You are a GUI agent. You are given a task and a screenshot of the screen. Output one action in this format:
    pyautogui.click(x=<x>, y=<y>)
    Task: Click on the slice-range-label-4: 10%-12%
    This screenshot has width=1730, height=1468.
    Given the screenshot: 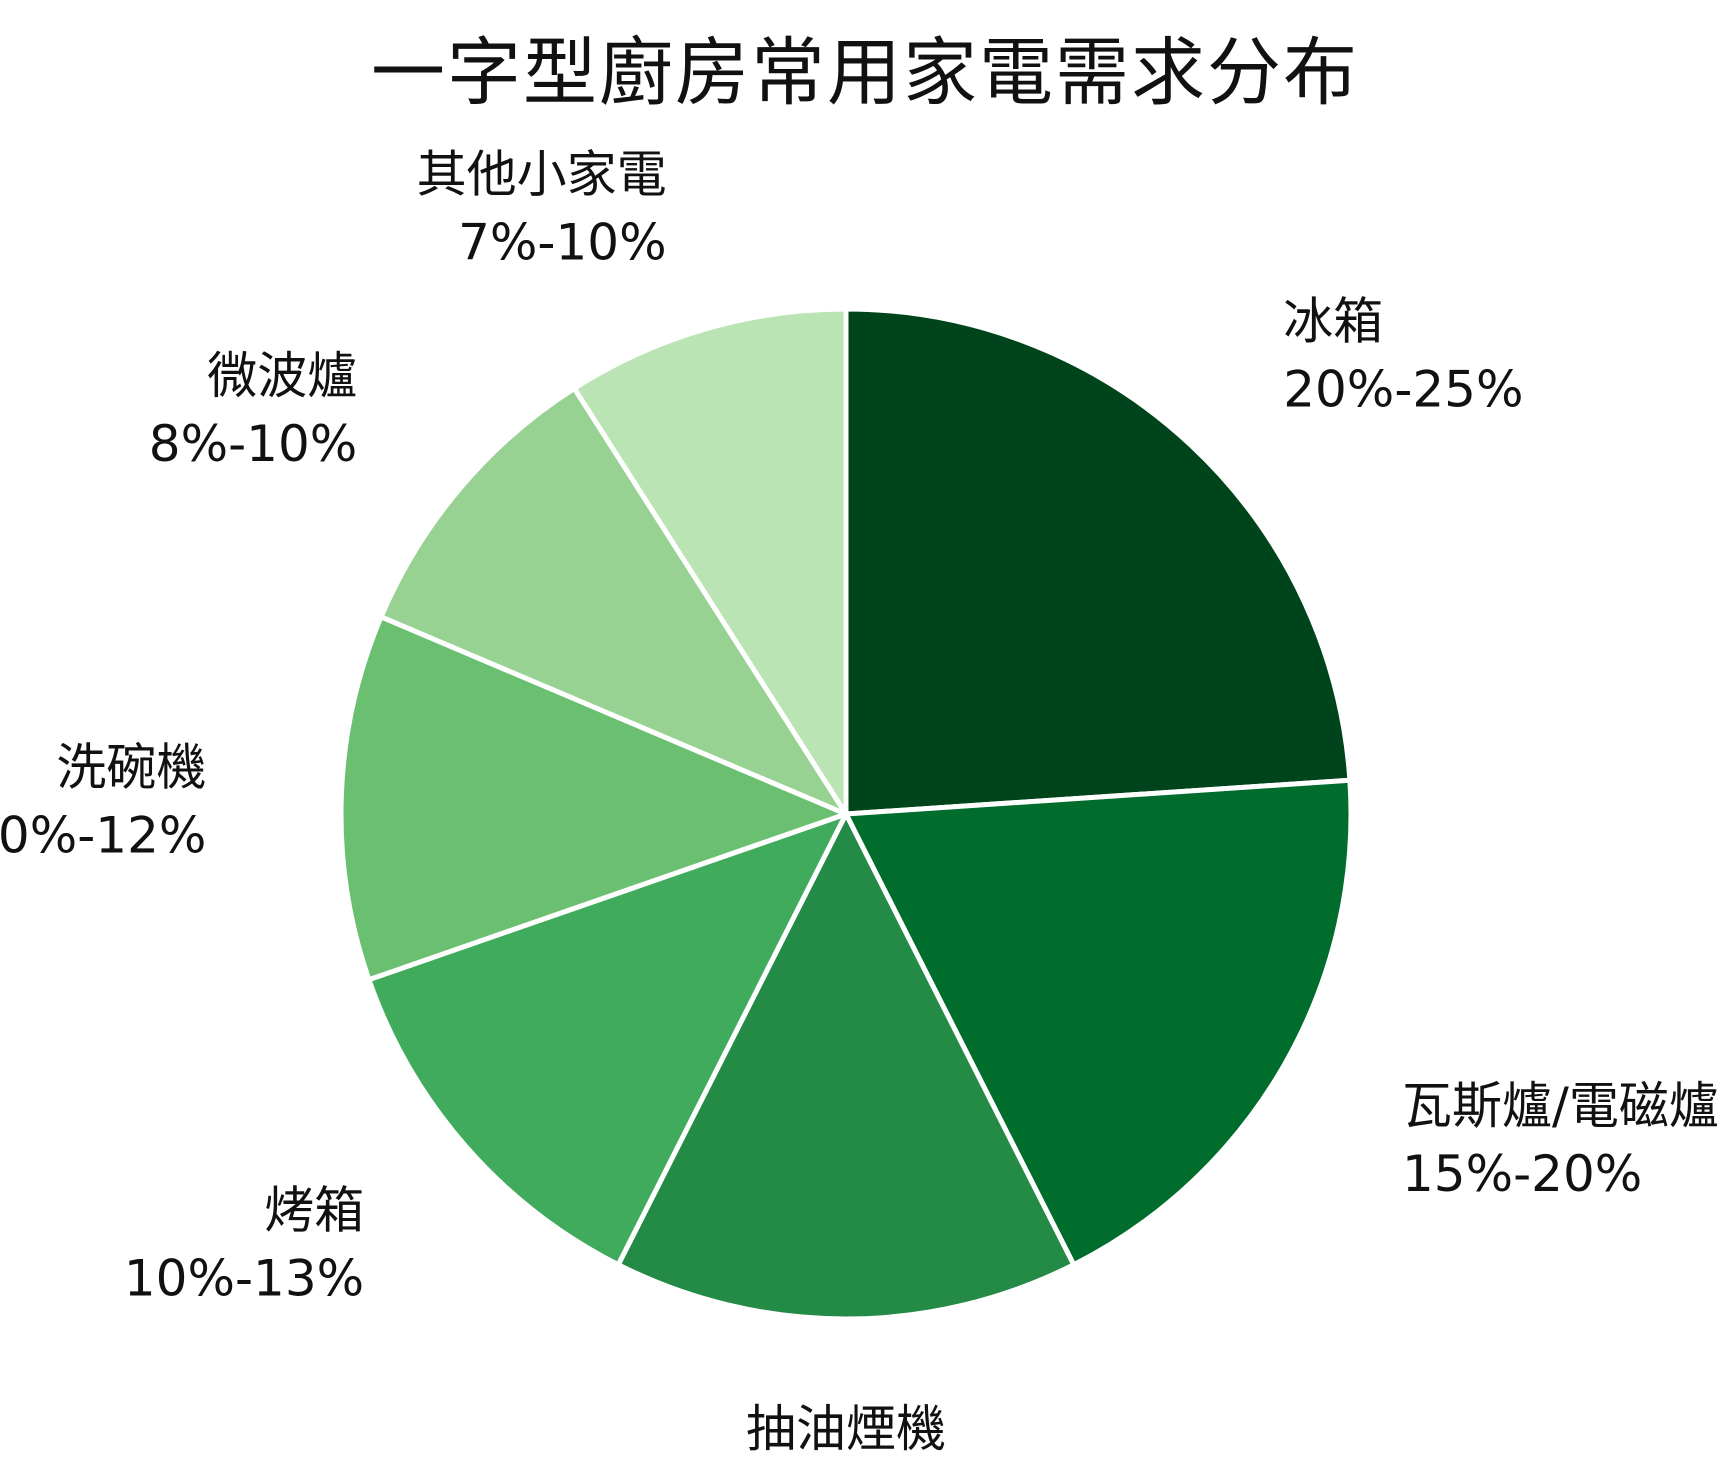 What is the action you would take?
    pyautogui.click(x=103, y=836)
    